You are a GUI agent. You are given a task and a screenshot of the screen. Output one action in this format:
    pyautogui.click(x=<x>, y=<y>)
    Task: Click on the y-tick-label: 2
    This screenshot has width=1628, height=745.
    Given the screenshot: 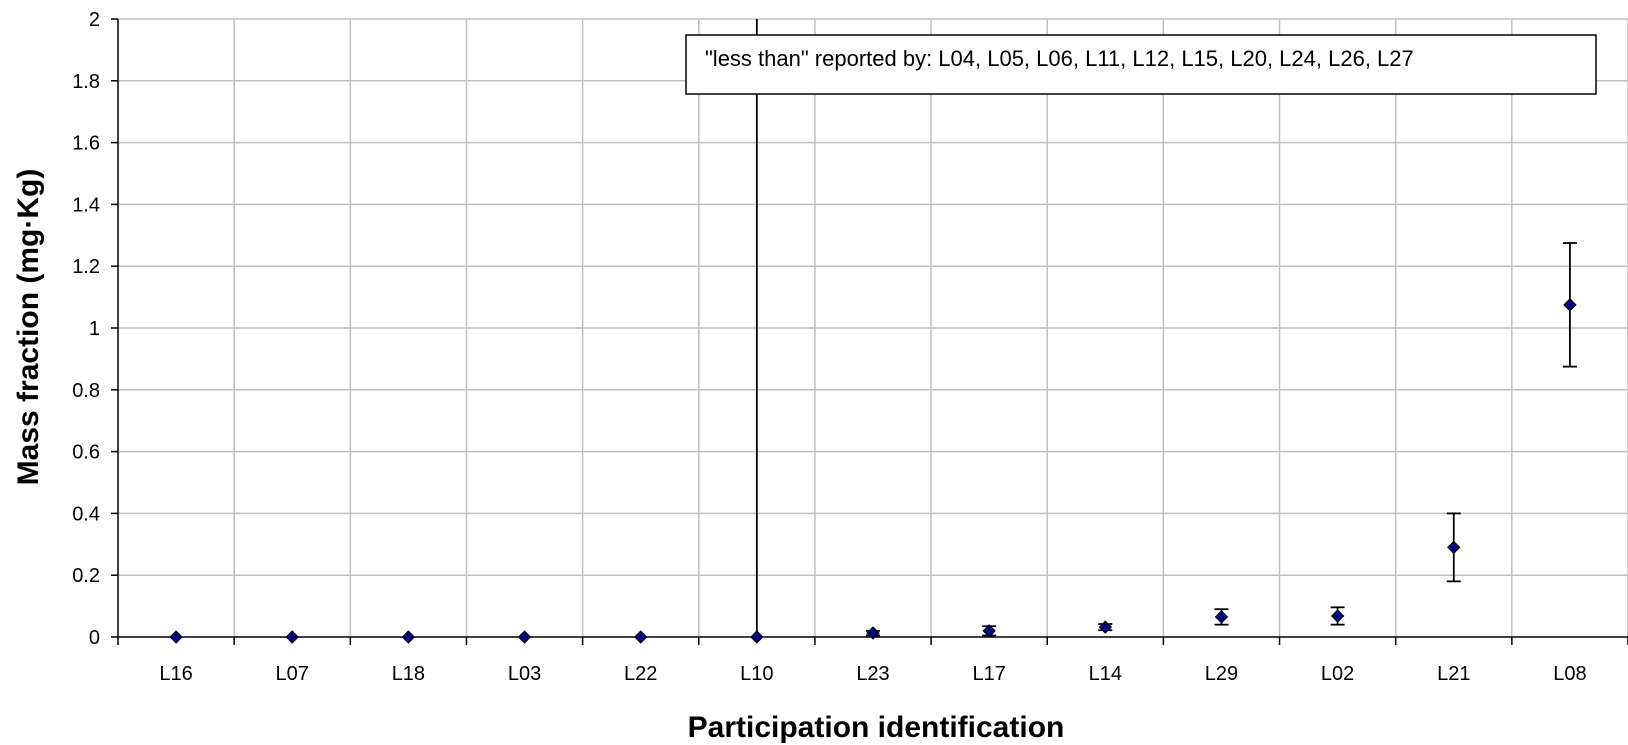 What is the action you would take?
    pyautogui.click(x=94, y=20)
    